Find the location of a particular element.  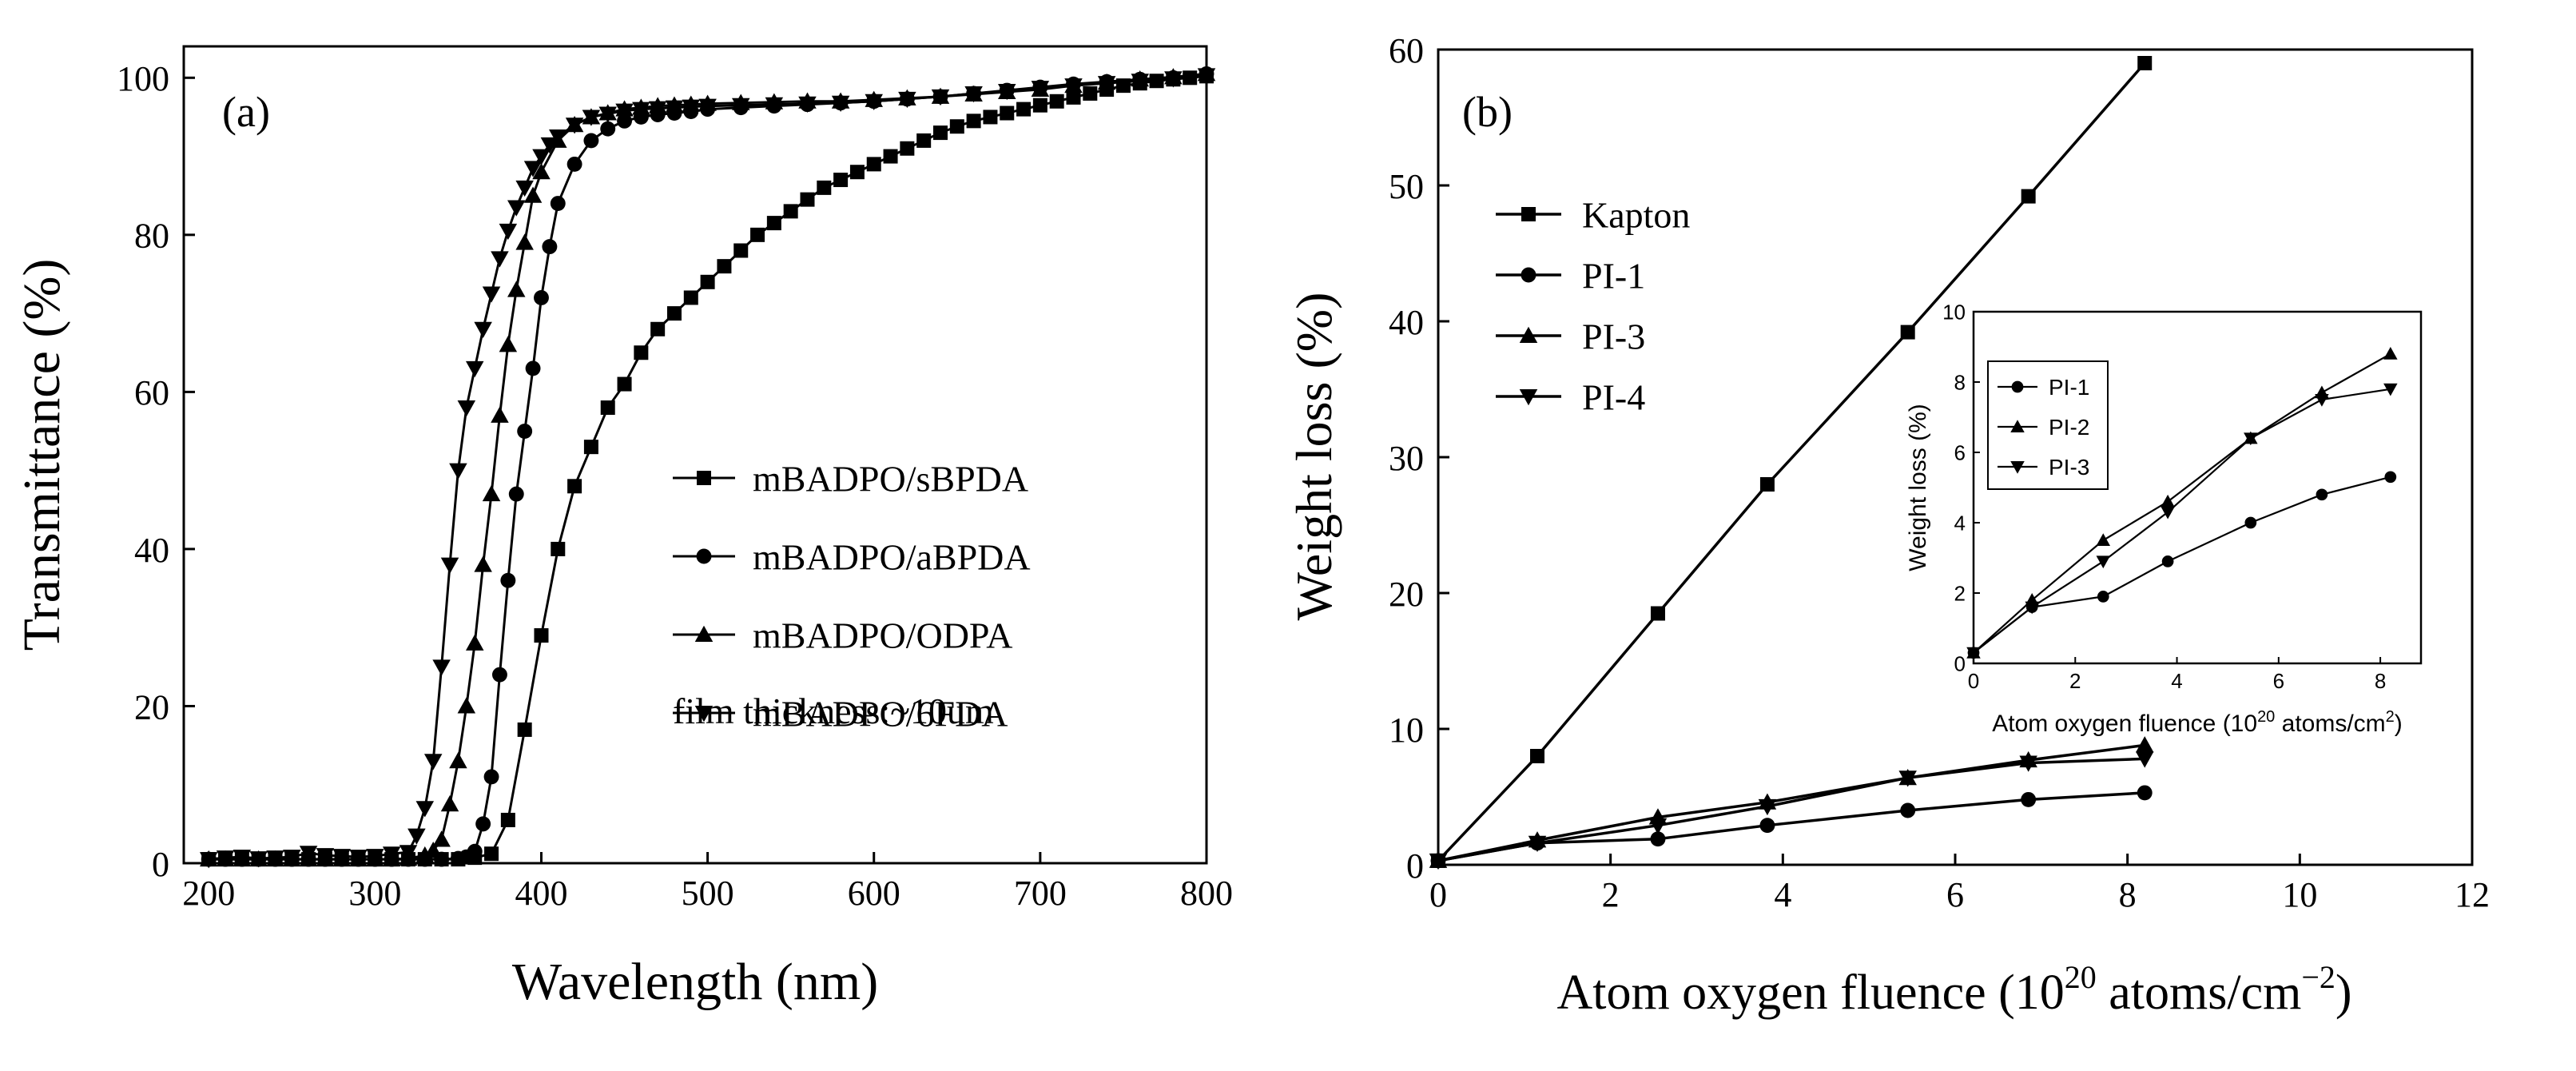

inset-x-tick-label: 0 is located at coordinates (1973, 681).